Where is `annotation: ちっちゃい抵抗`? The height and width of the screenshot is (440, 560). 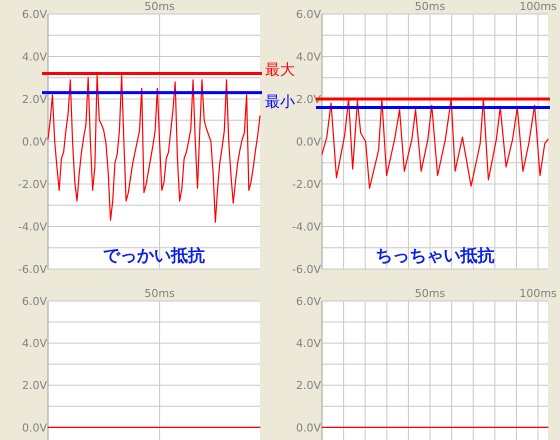 annotation: ちっちゃい抵抗 is located at coordinates (435, 256).